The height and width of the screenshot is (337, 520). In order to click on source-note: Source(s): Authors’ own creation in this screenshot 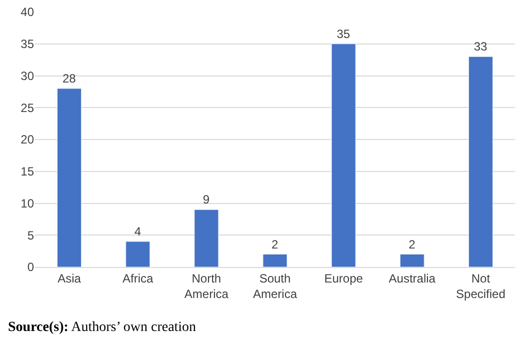, I will do `click(102, 327)`.